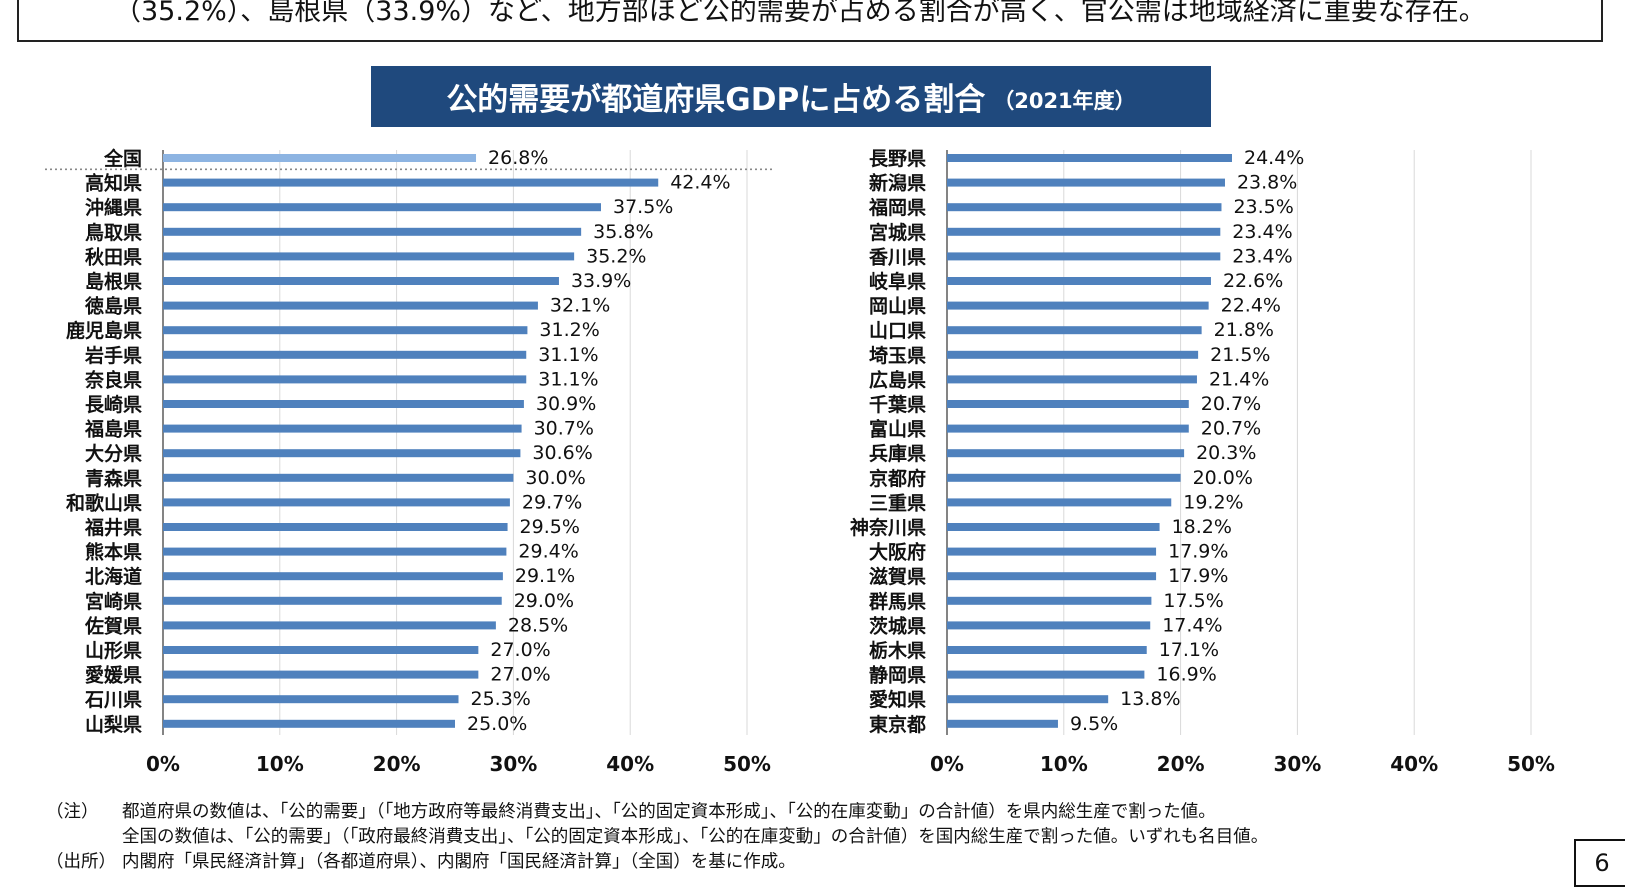 The width and height of the screenshot is (1625, 887). What do you see at coordinates (113, 306) in the screenshot?
I see `category-label: 徳島県` at bounding box center [113, 306].